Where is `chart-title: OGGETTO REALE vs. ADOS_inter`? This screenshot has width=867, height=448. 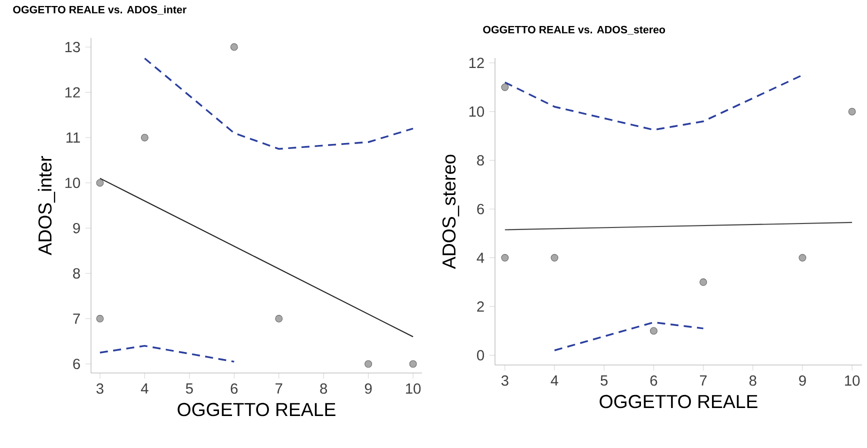
chart-title: OGGETTO REALE vs. ADOS_inter is located at coordinates (99, 10).